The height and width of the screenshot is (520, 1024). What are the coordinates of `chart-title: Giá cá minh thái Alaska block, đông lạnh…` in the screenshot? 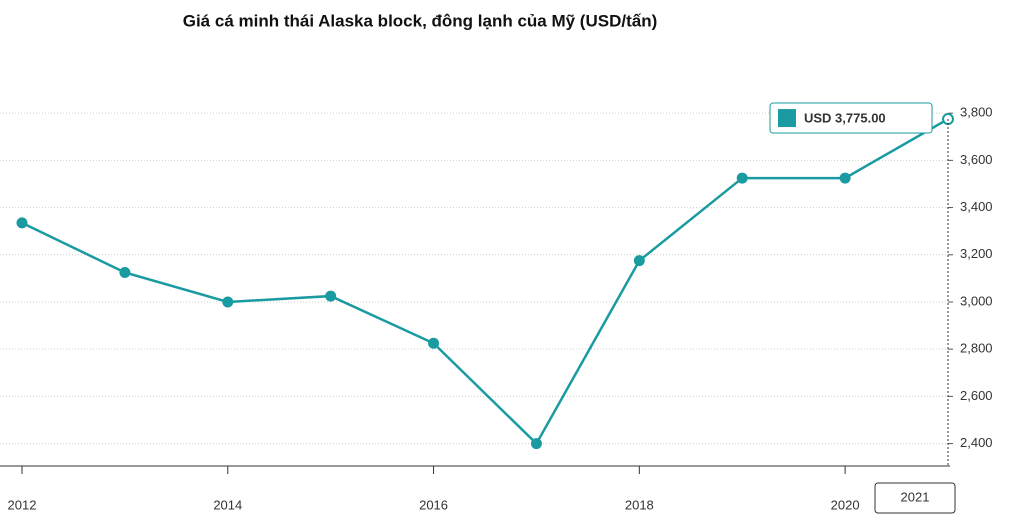 It's located at (420, 20).